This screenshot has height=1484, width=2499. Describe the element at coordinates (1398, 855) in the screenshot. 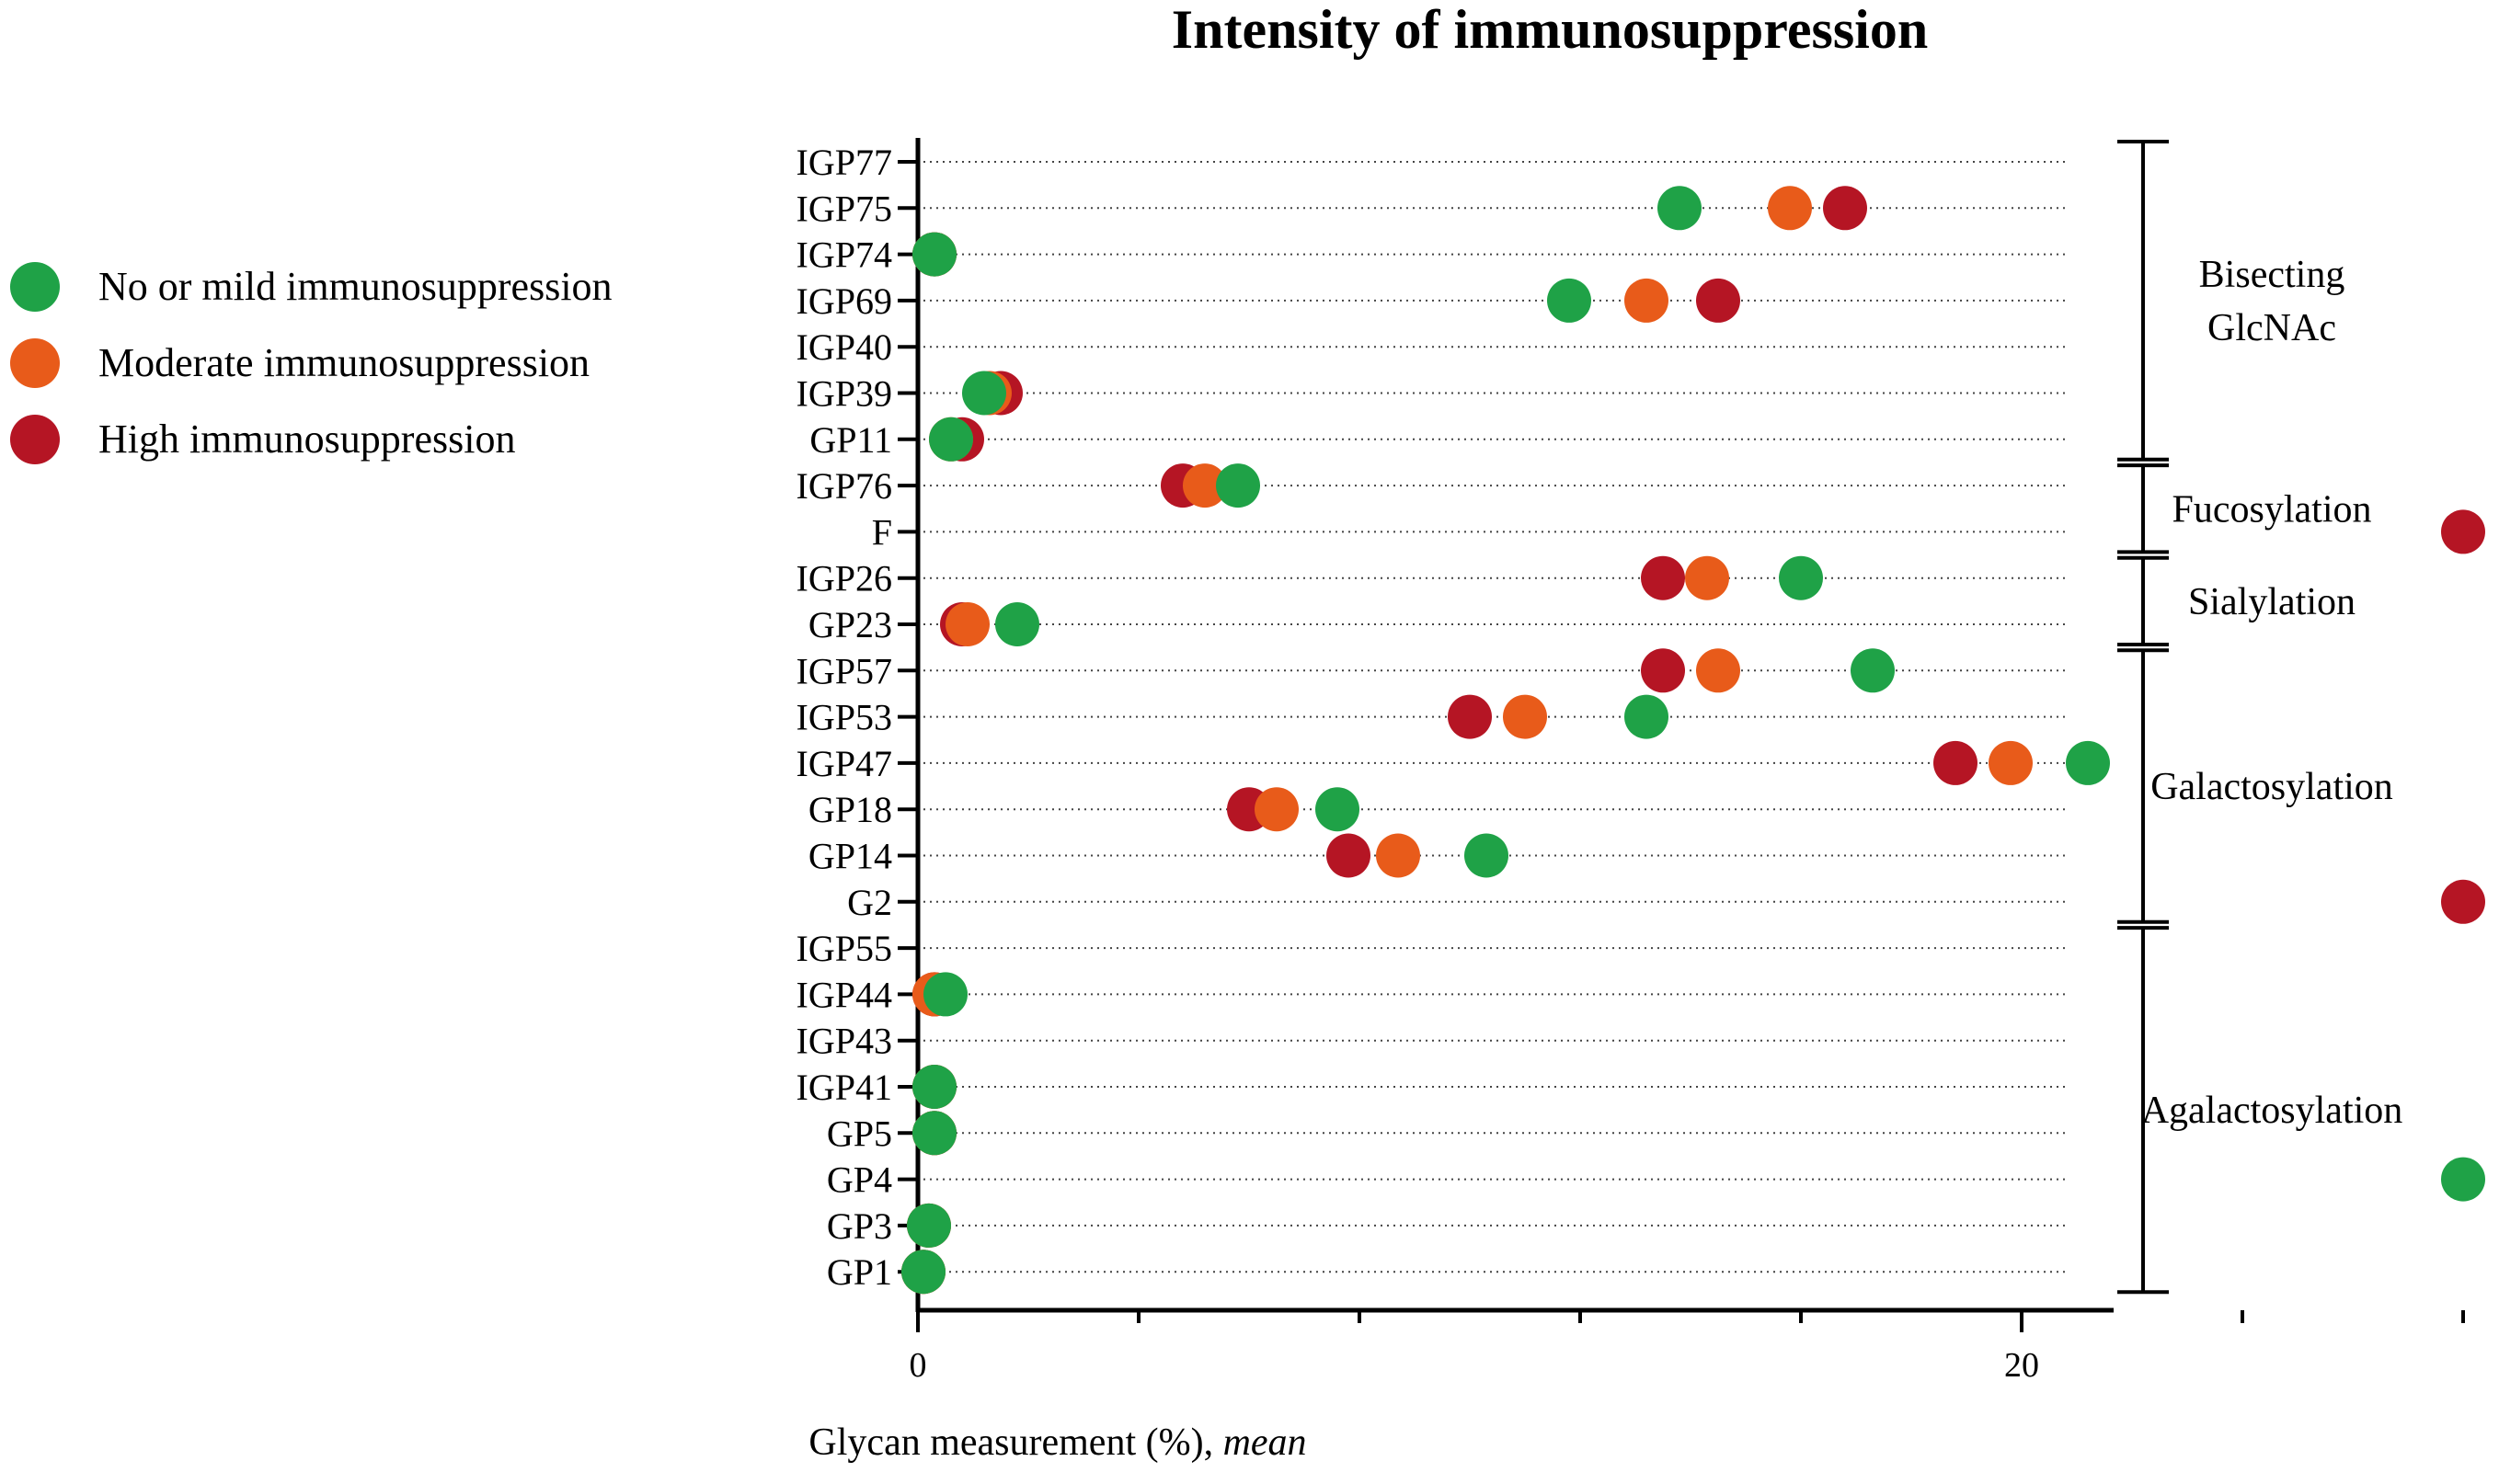

I see `point-moderate-immunosuppression-gp14` at that location.